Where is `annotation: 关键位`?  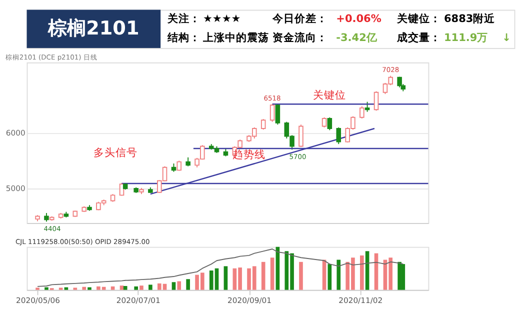 annotation: 关键位 is located at coordinates (329, 95).